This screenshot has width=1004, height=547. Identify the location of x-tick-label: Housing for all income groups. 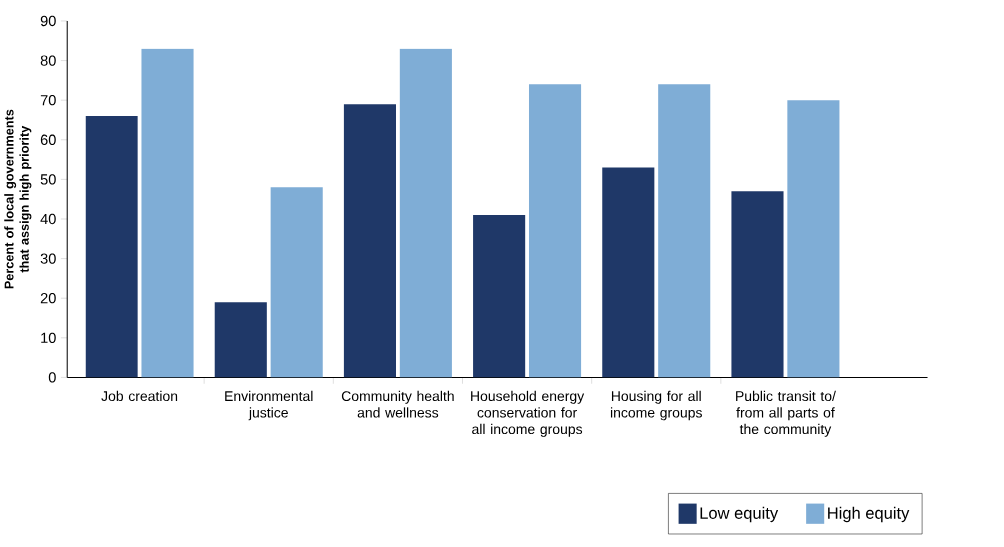
(656, 405).